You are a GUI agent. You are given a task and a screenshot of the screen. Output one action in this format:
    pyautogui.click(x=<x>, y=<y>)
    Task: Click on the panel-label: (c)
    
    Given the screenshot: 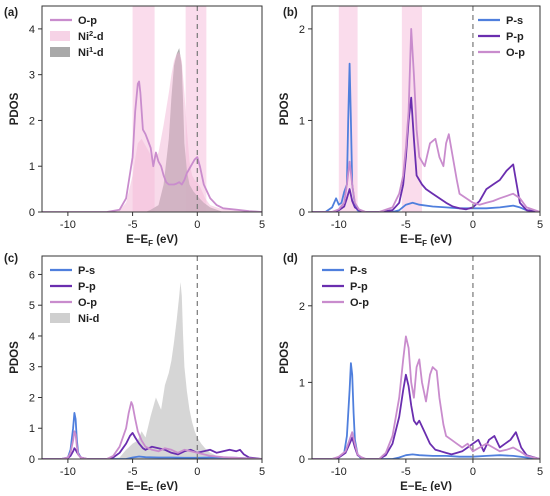 What is the action you would take?
    pyautogui.click(x=11, y=259)
    